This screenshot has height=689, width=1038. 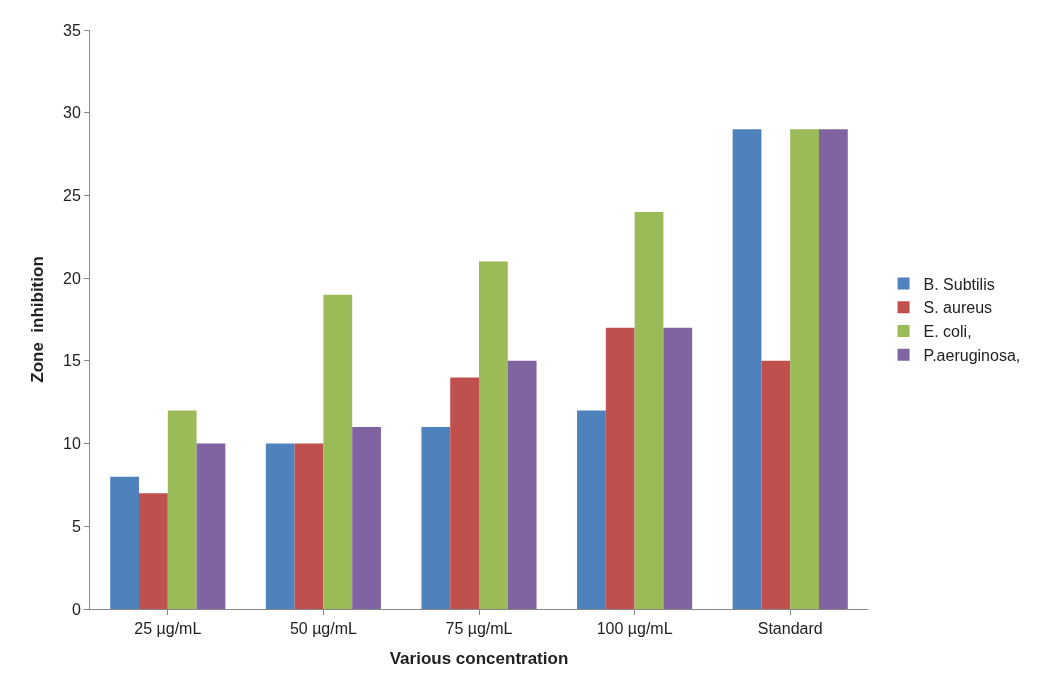 I want to click on x-axis-title: Various concentration, so click(x=479, y=658).